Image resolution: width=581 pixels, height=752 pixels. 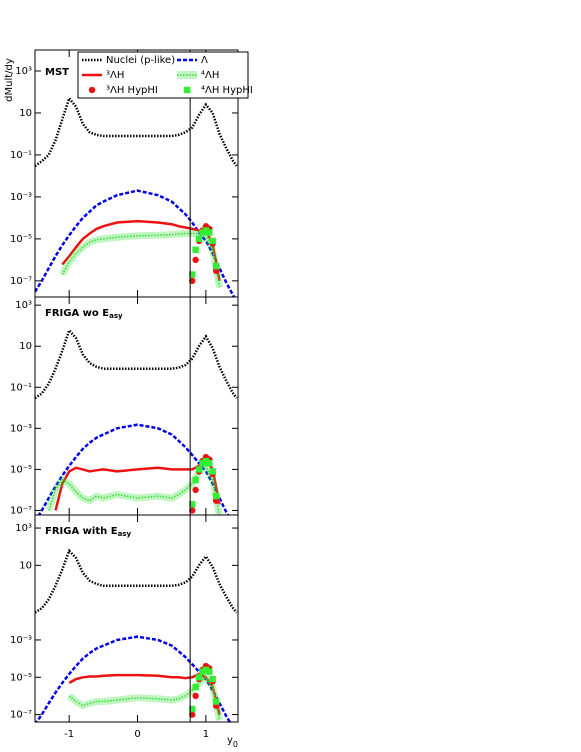 What do you see at coordinates (163, 75) in the screenshot?
I see `legend-box` at bounding box center [163, 75].